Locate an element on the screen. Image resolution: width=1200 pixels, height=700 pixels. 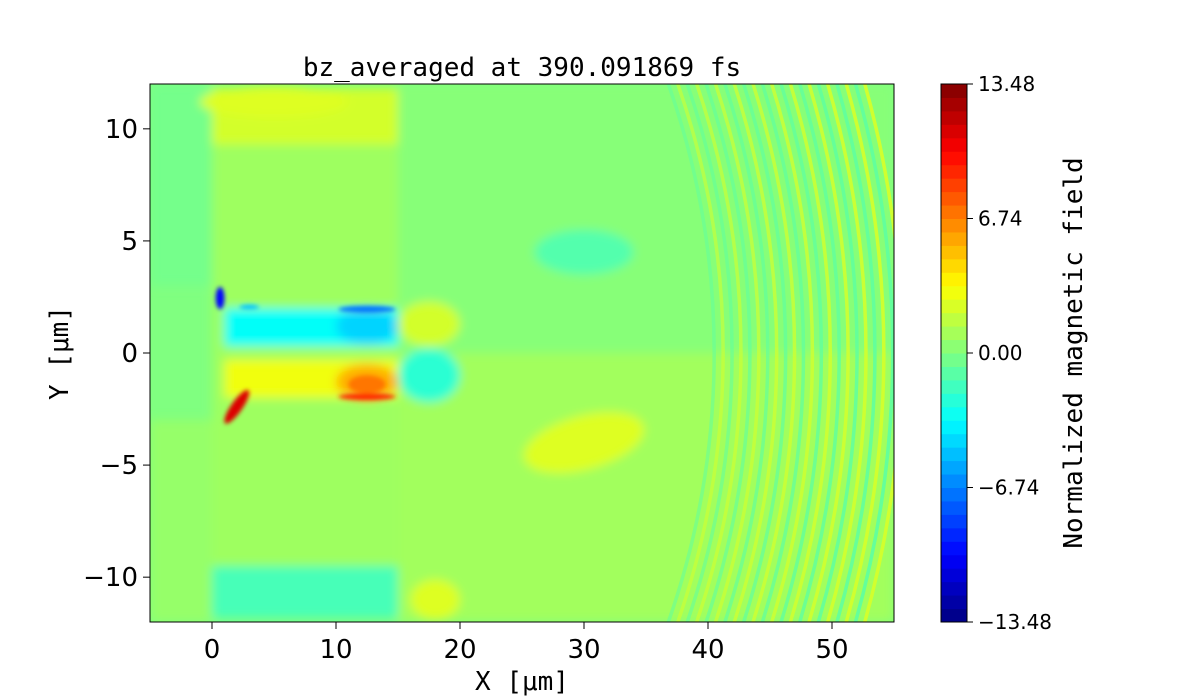
y-tick-label: −5 is located at coordinates (119, 466).